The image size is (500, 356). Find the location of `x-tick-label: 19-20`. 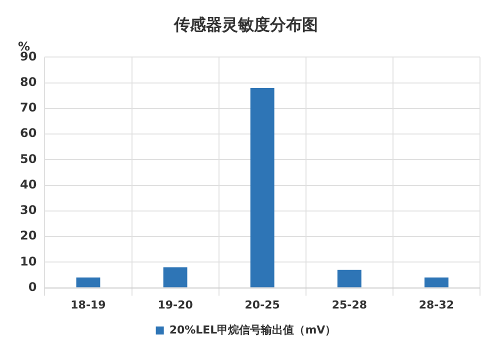

x-tick-label: 19-20 is located at coordinates (176, 305).